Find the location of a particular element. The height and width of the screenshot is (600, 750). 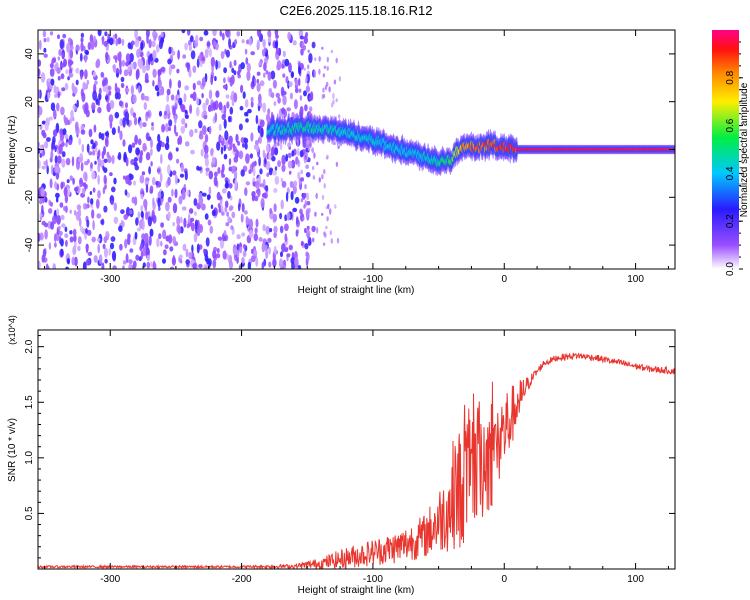

colorbar-tick-label: 0.2 is located at coordinates (730, 221).